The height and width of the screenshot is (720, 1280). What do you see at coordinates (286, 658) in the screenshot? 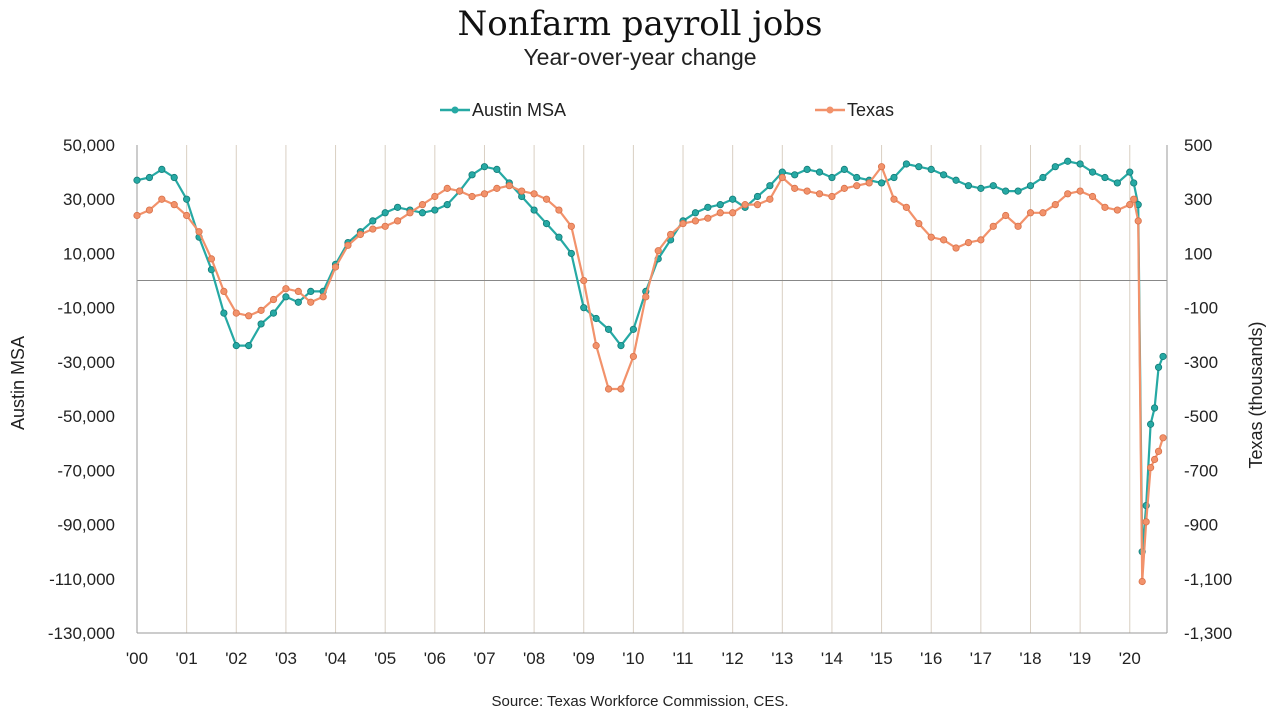
I see `x-tick-label: '03` at bounding box center [286, 658].